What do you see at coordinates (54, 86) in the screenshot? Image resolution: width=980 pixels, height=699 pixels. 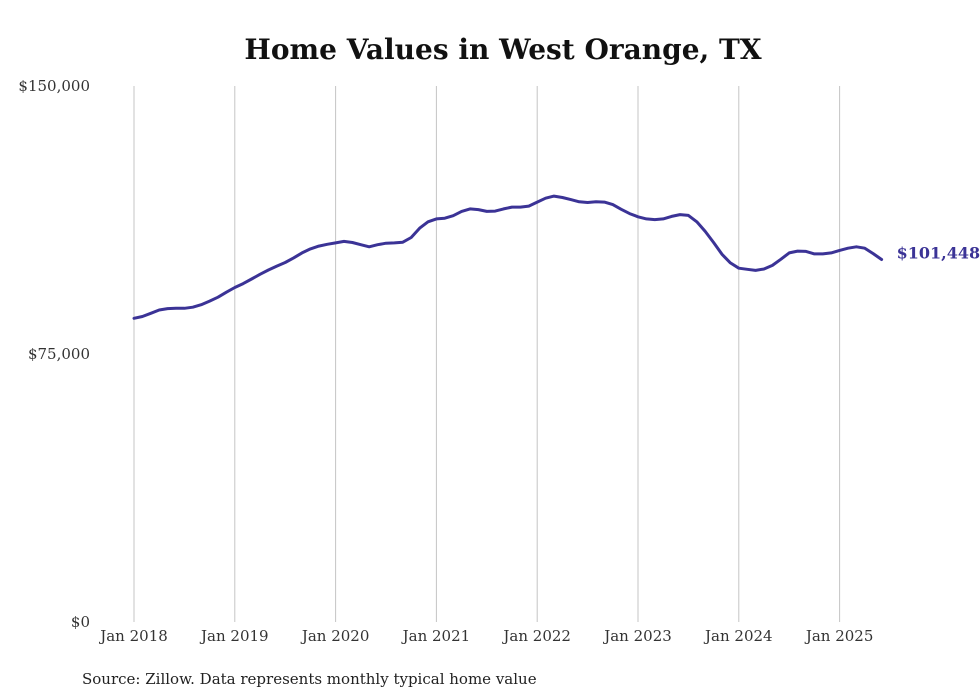 I see `y-tick-label: $150,000` at bounding box center [54, 86].